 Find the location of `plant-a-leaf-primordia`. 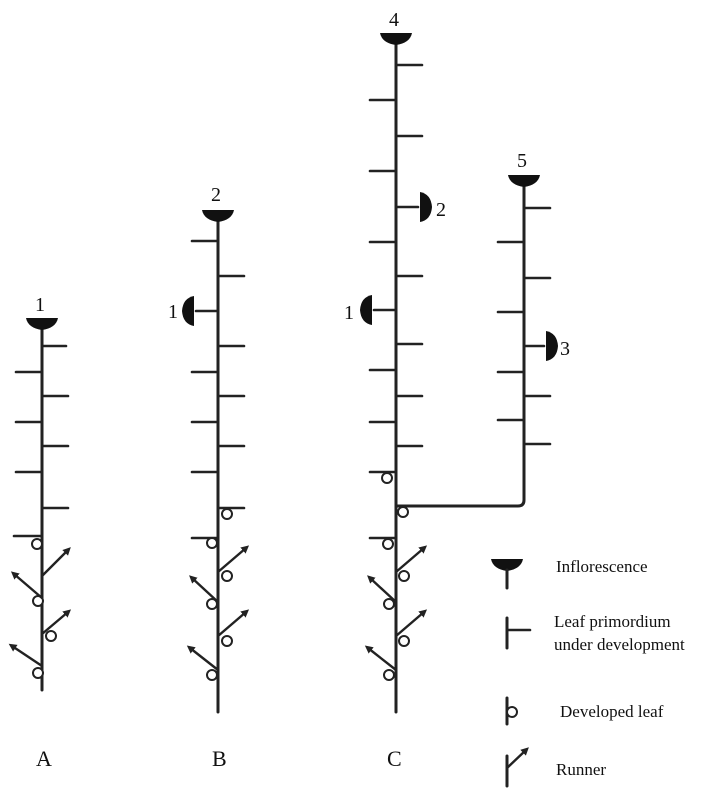

plant-a-leaf-primordia is located at coordinates (41, 441).